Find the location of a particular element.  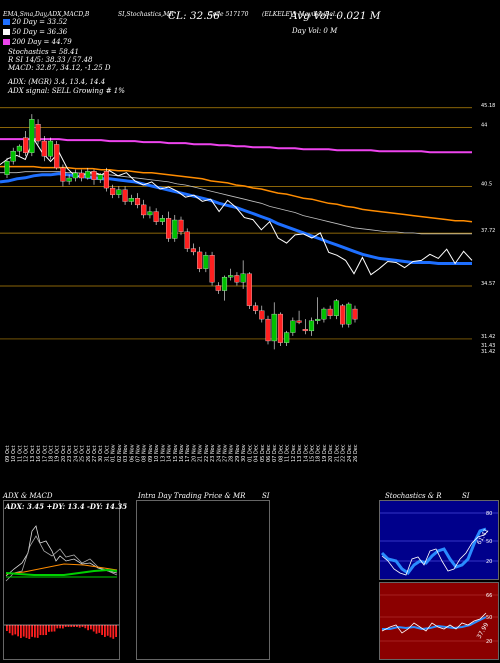

date-tick-label: 24 Dec is located at coordinates (350, 453).